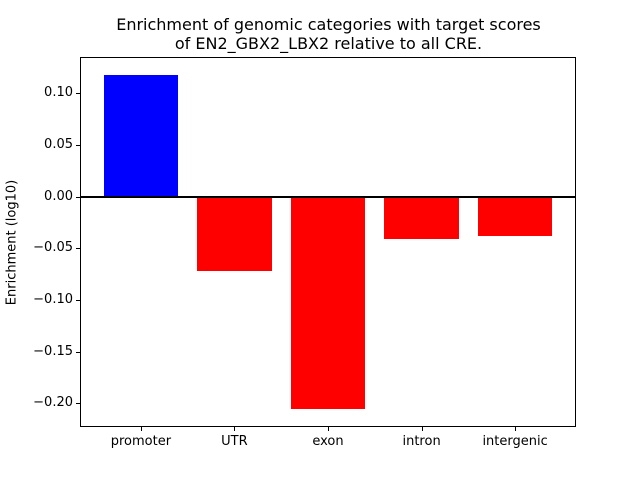  I want to click on chart-title-line2: of EN2_GBX2_LBX2 relative to all CRE., so click(328, 43).